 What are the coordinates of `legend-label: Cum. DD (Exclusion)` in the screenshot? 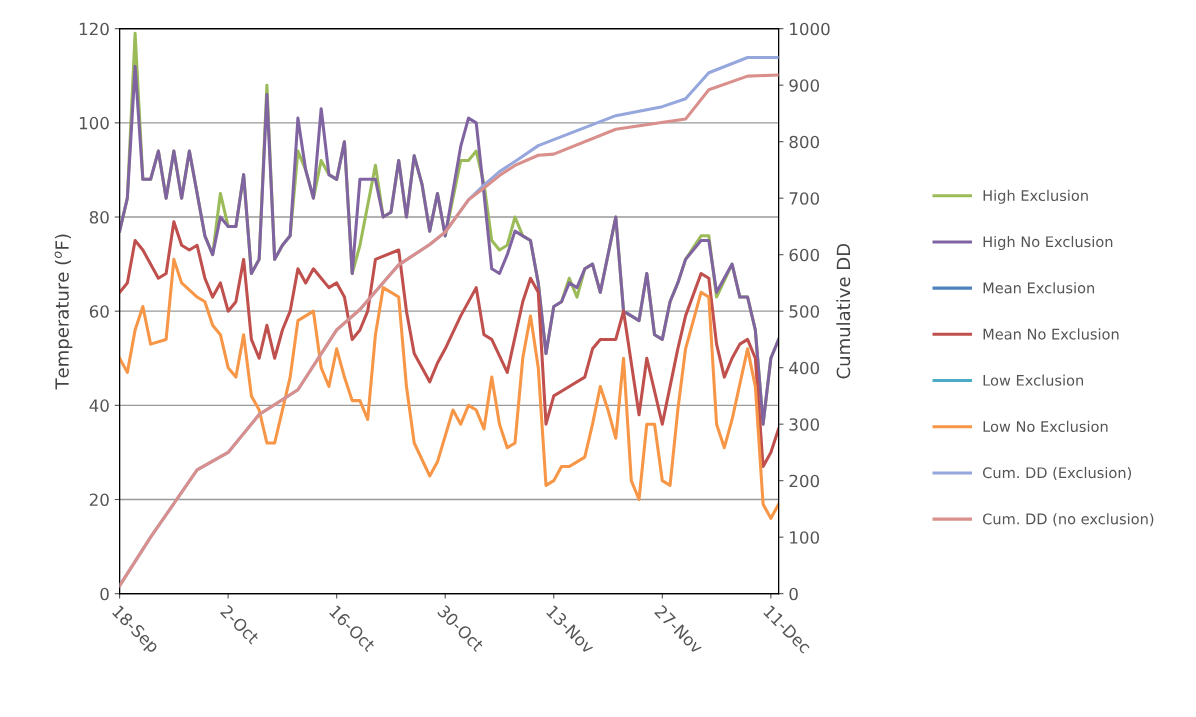 It's located at (1057, 473).